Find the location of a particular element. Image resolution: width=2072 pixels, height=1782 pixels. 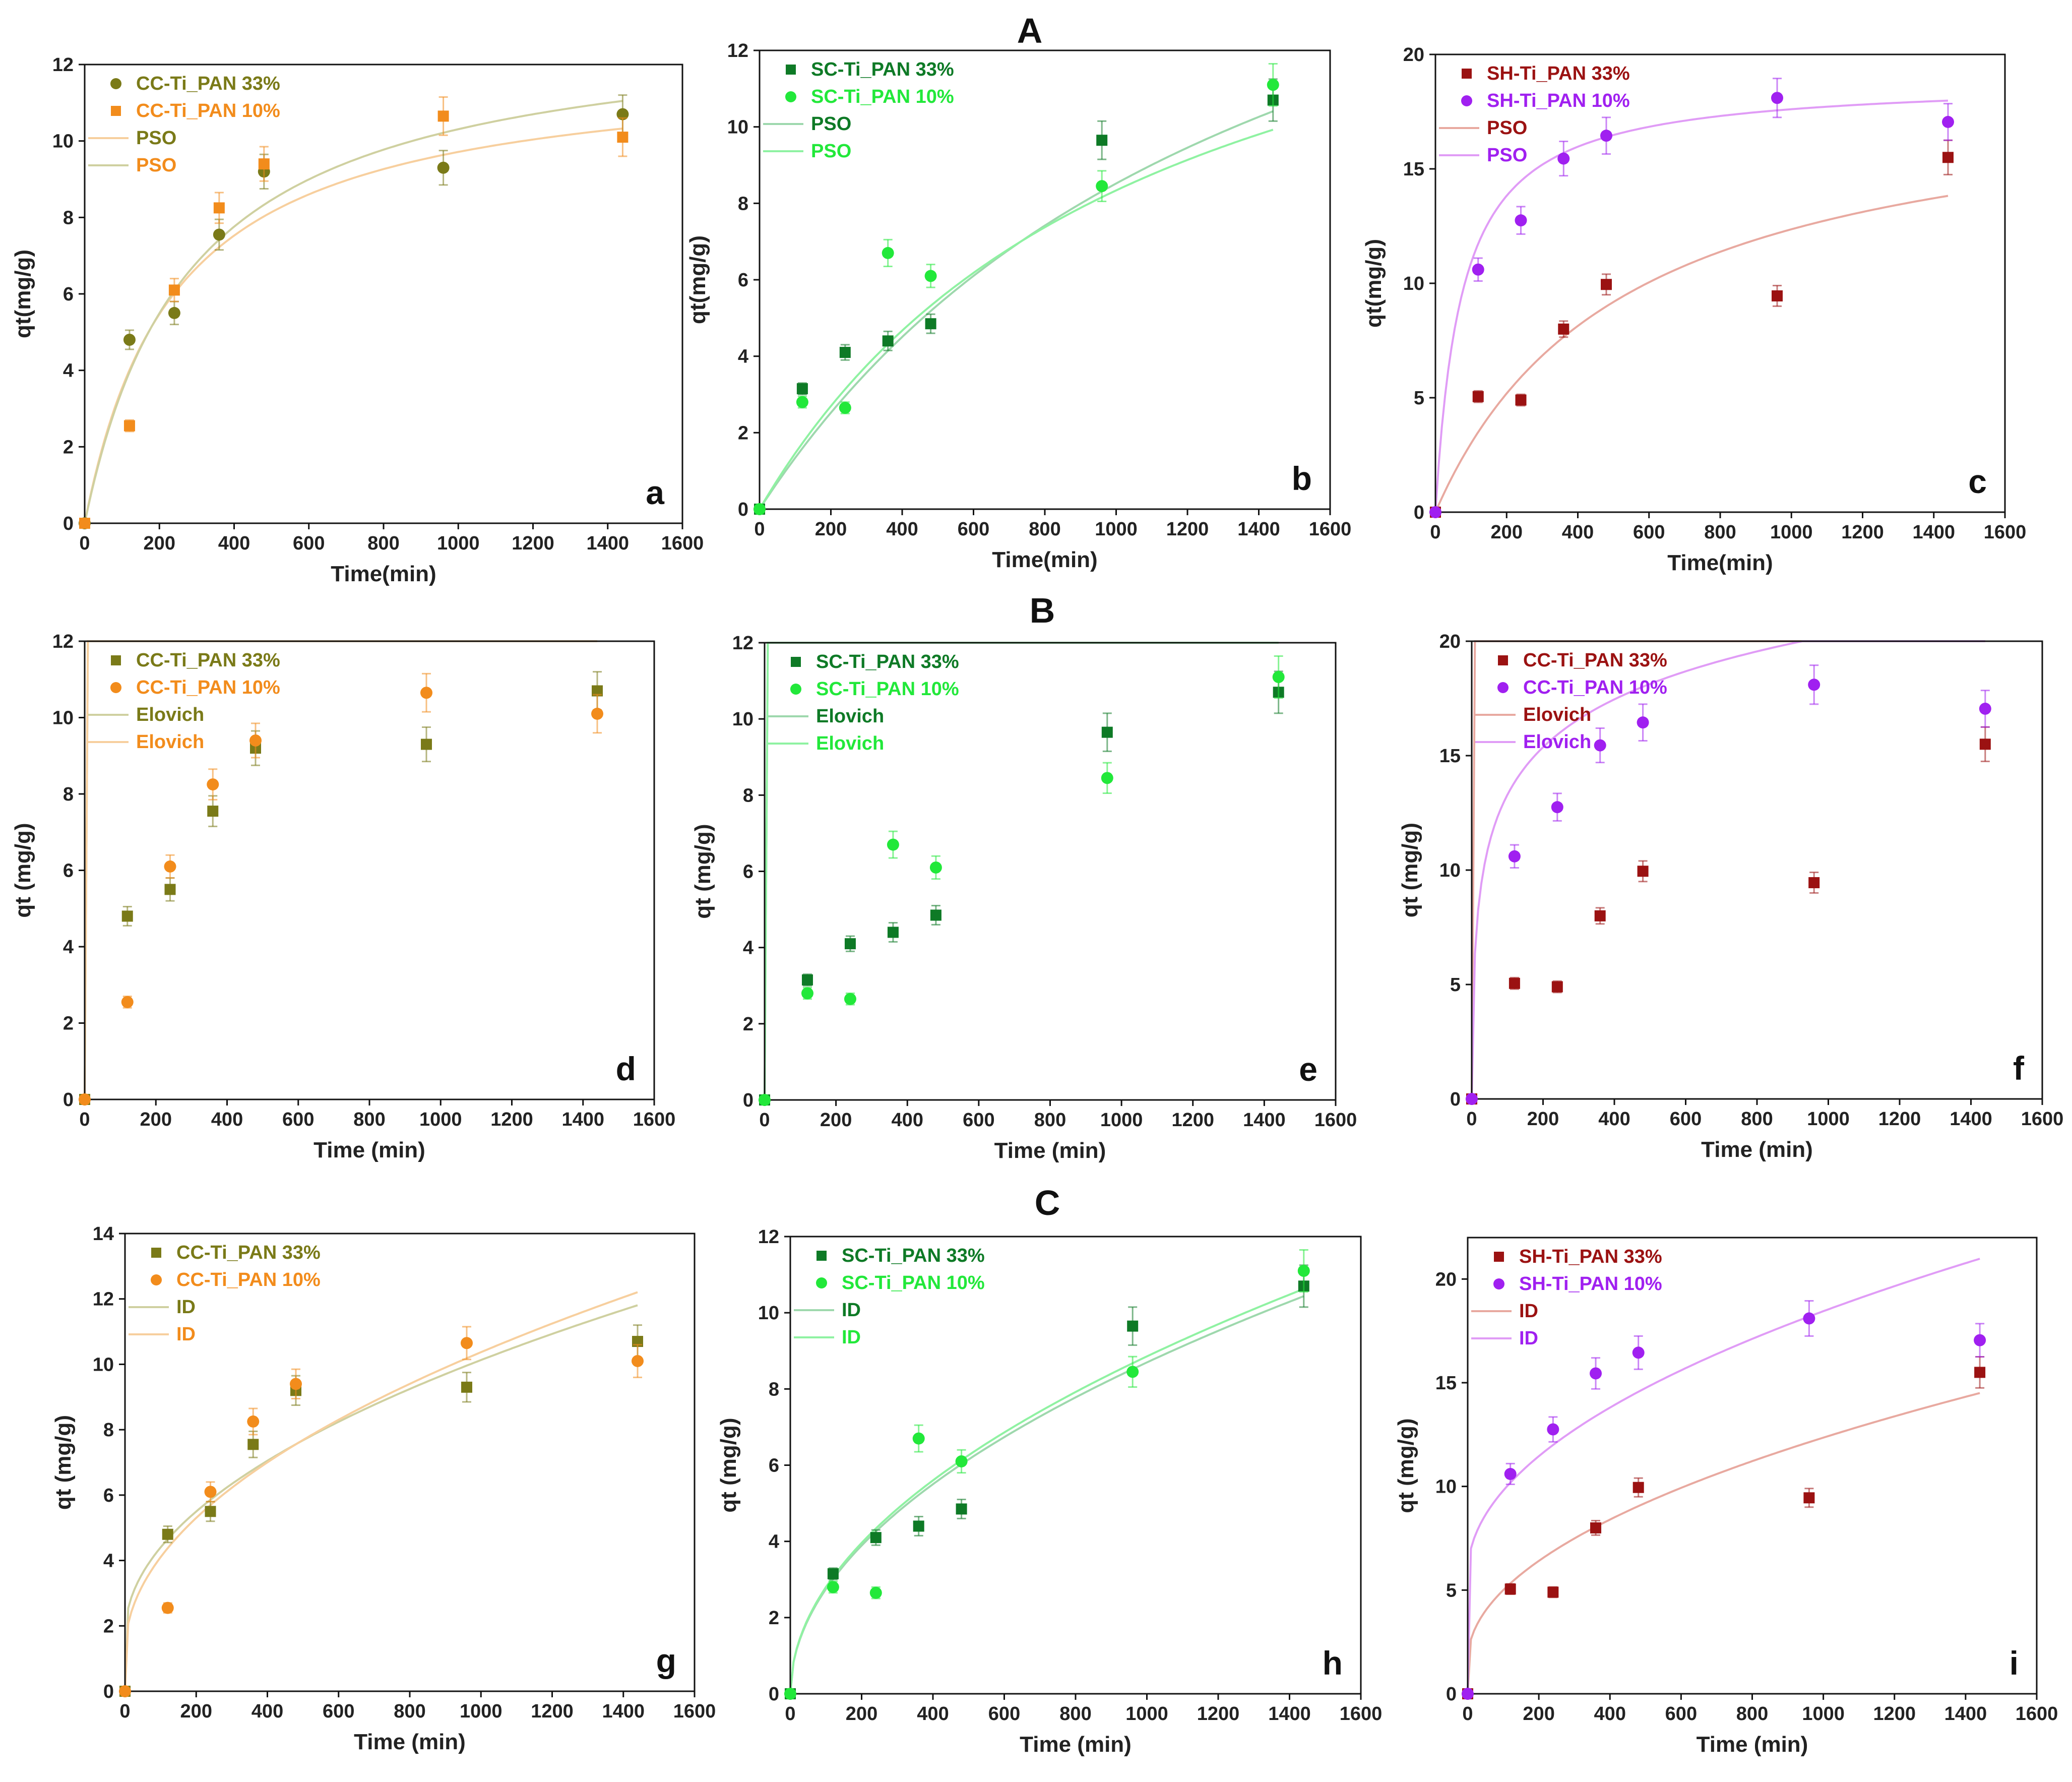

fit-curve-id is located at coordinates (1723, 1476).